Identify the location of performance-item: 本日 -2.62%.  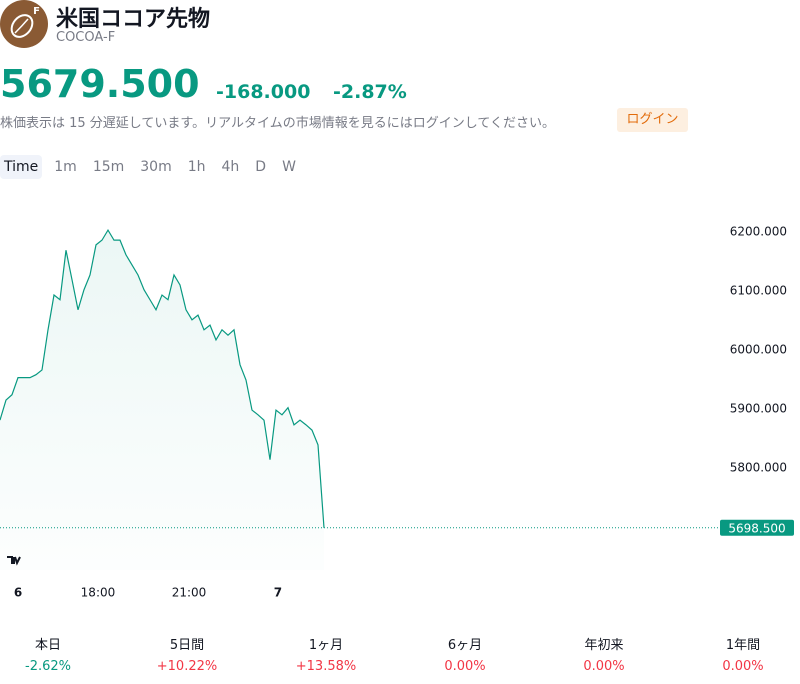
(54, 654).